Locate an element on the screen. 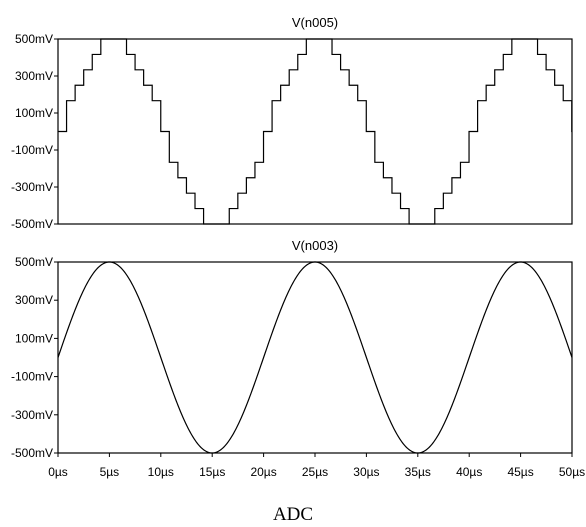 The image size is (586, 527). figure-caption: ADC is located at coordinates (293, 514).